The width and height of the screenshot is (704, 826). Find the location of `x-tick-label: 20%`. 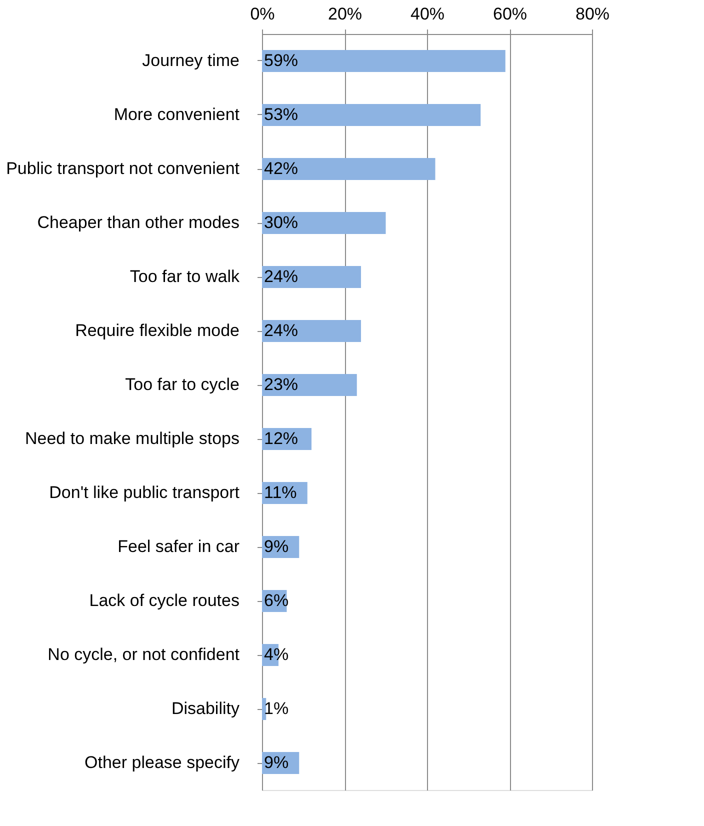

x-tick-label: 20% is located at coordinates (345, 14).